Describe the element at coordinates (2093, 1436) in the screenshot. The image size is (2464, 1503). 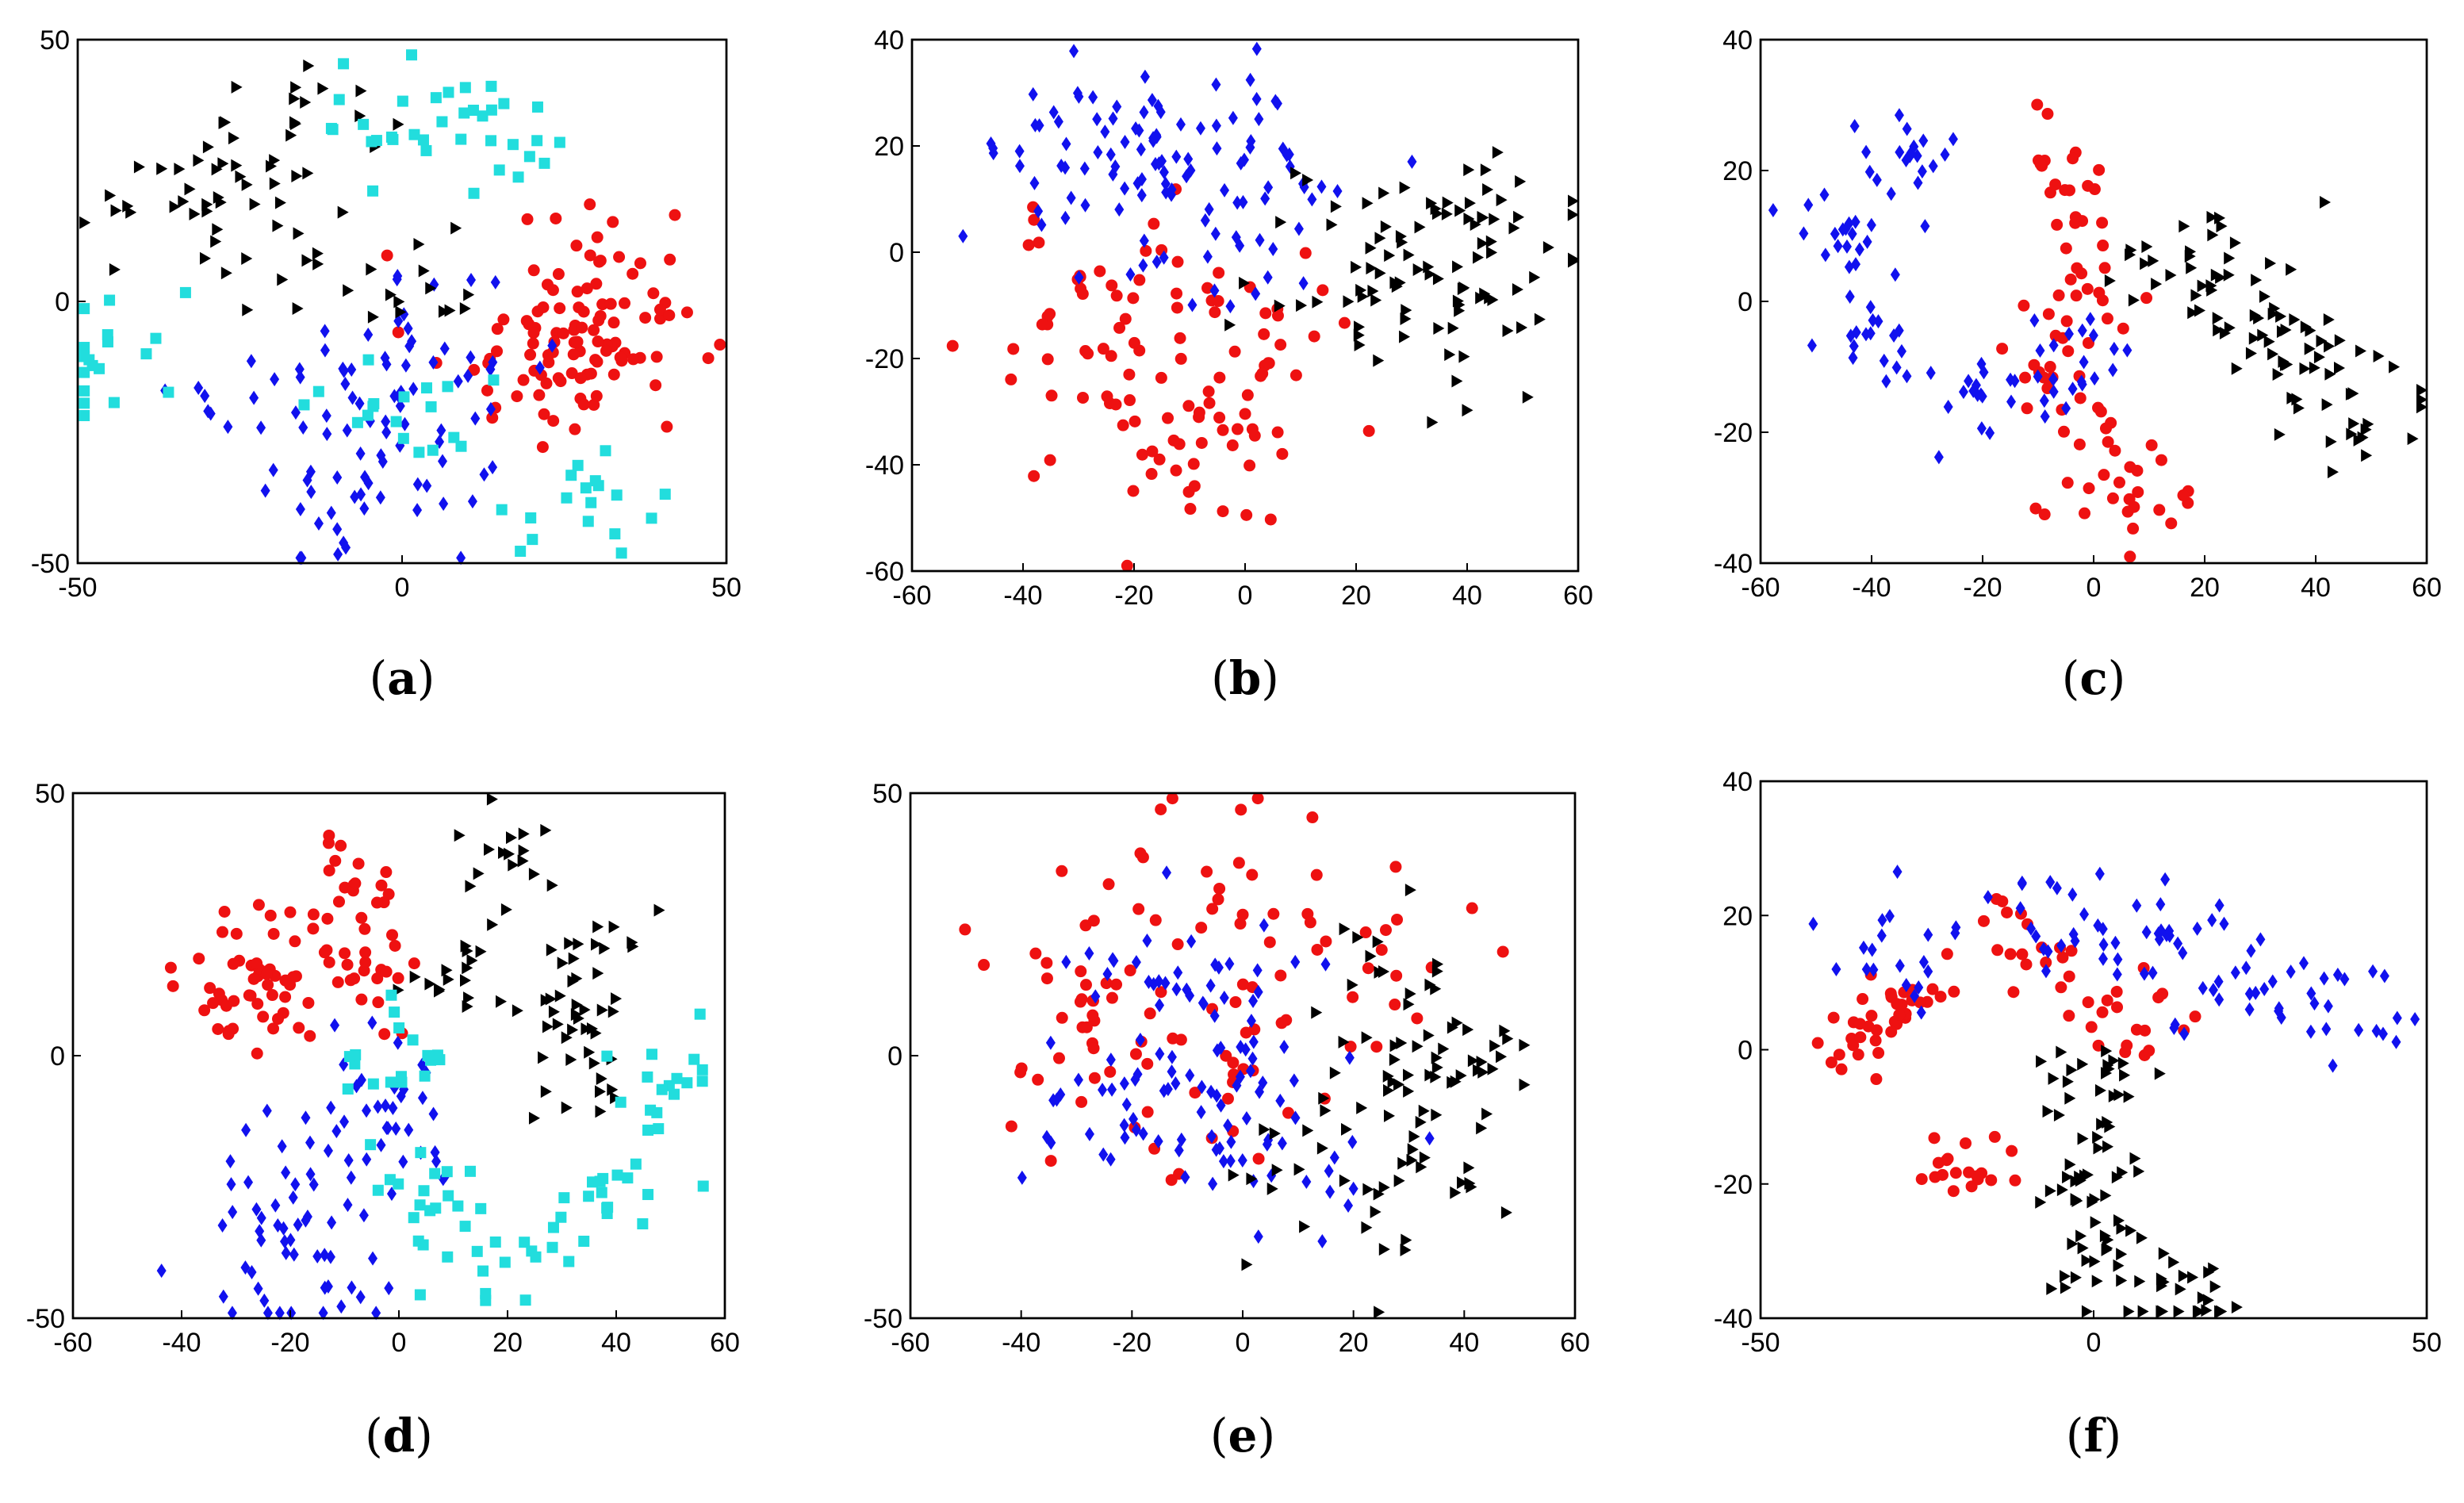
I see `panel-caption: (f)` at that location.